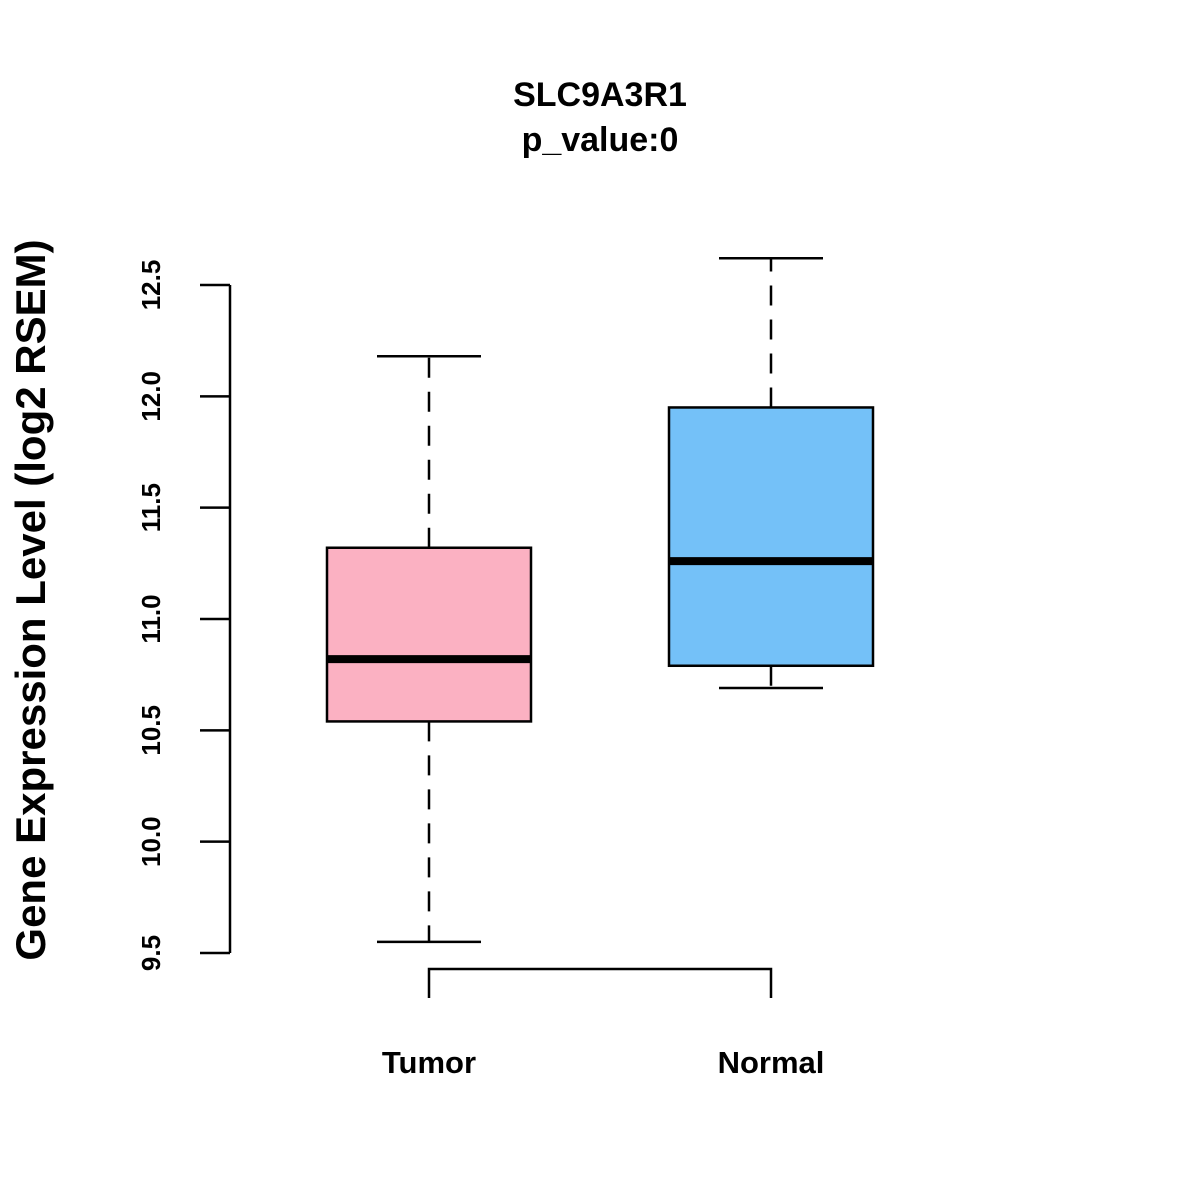  I want to click on chart-subtitle: p_value:0, so click(600, 140).